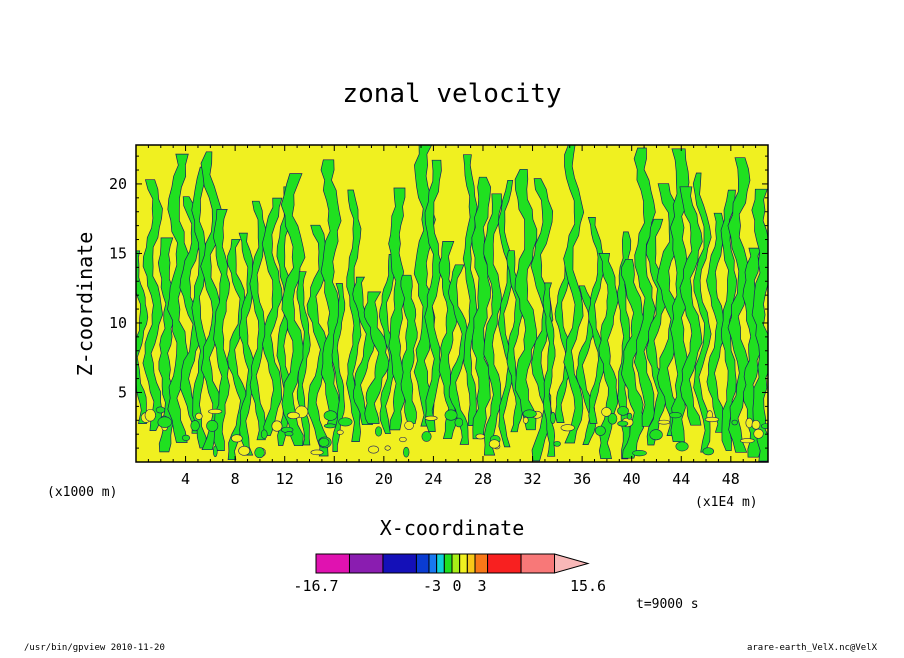 The height and width of the screenshot is (658, 904). Describe the element at coordinates (582, 479) in the screenshot. I see `x-tick-label: 36` at that location.